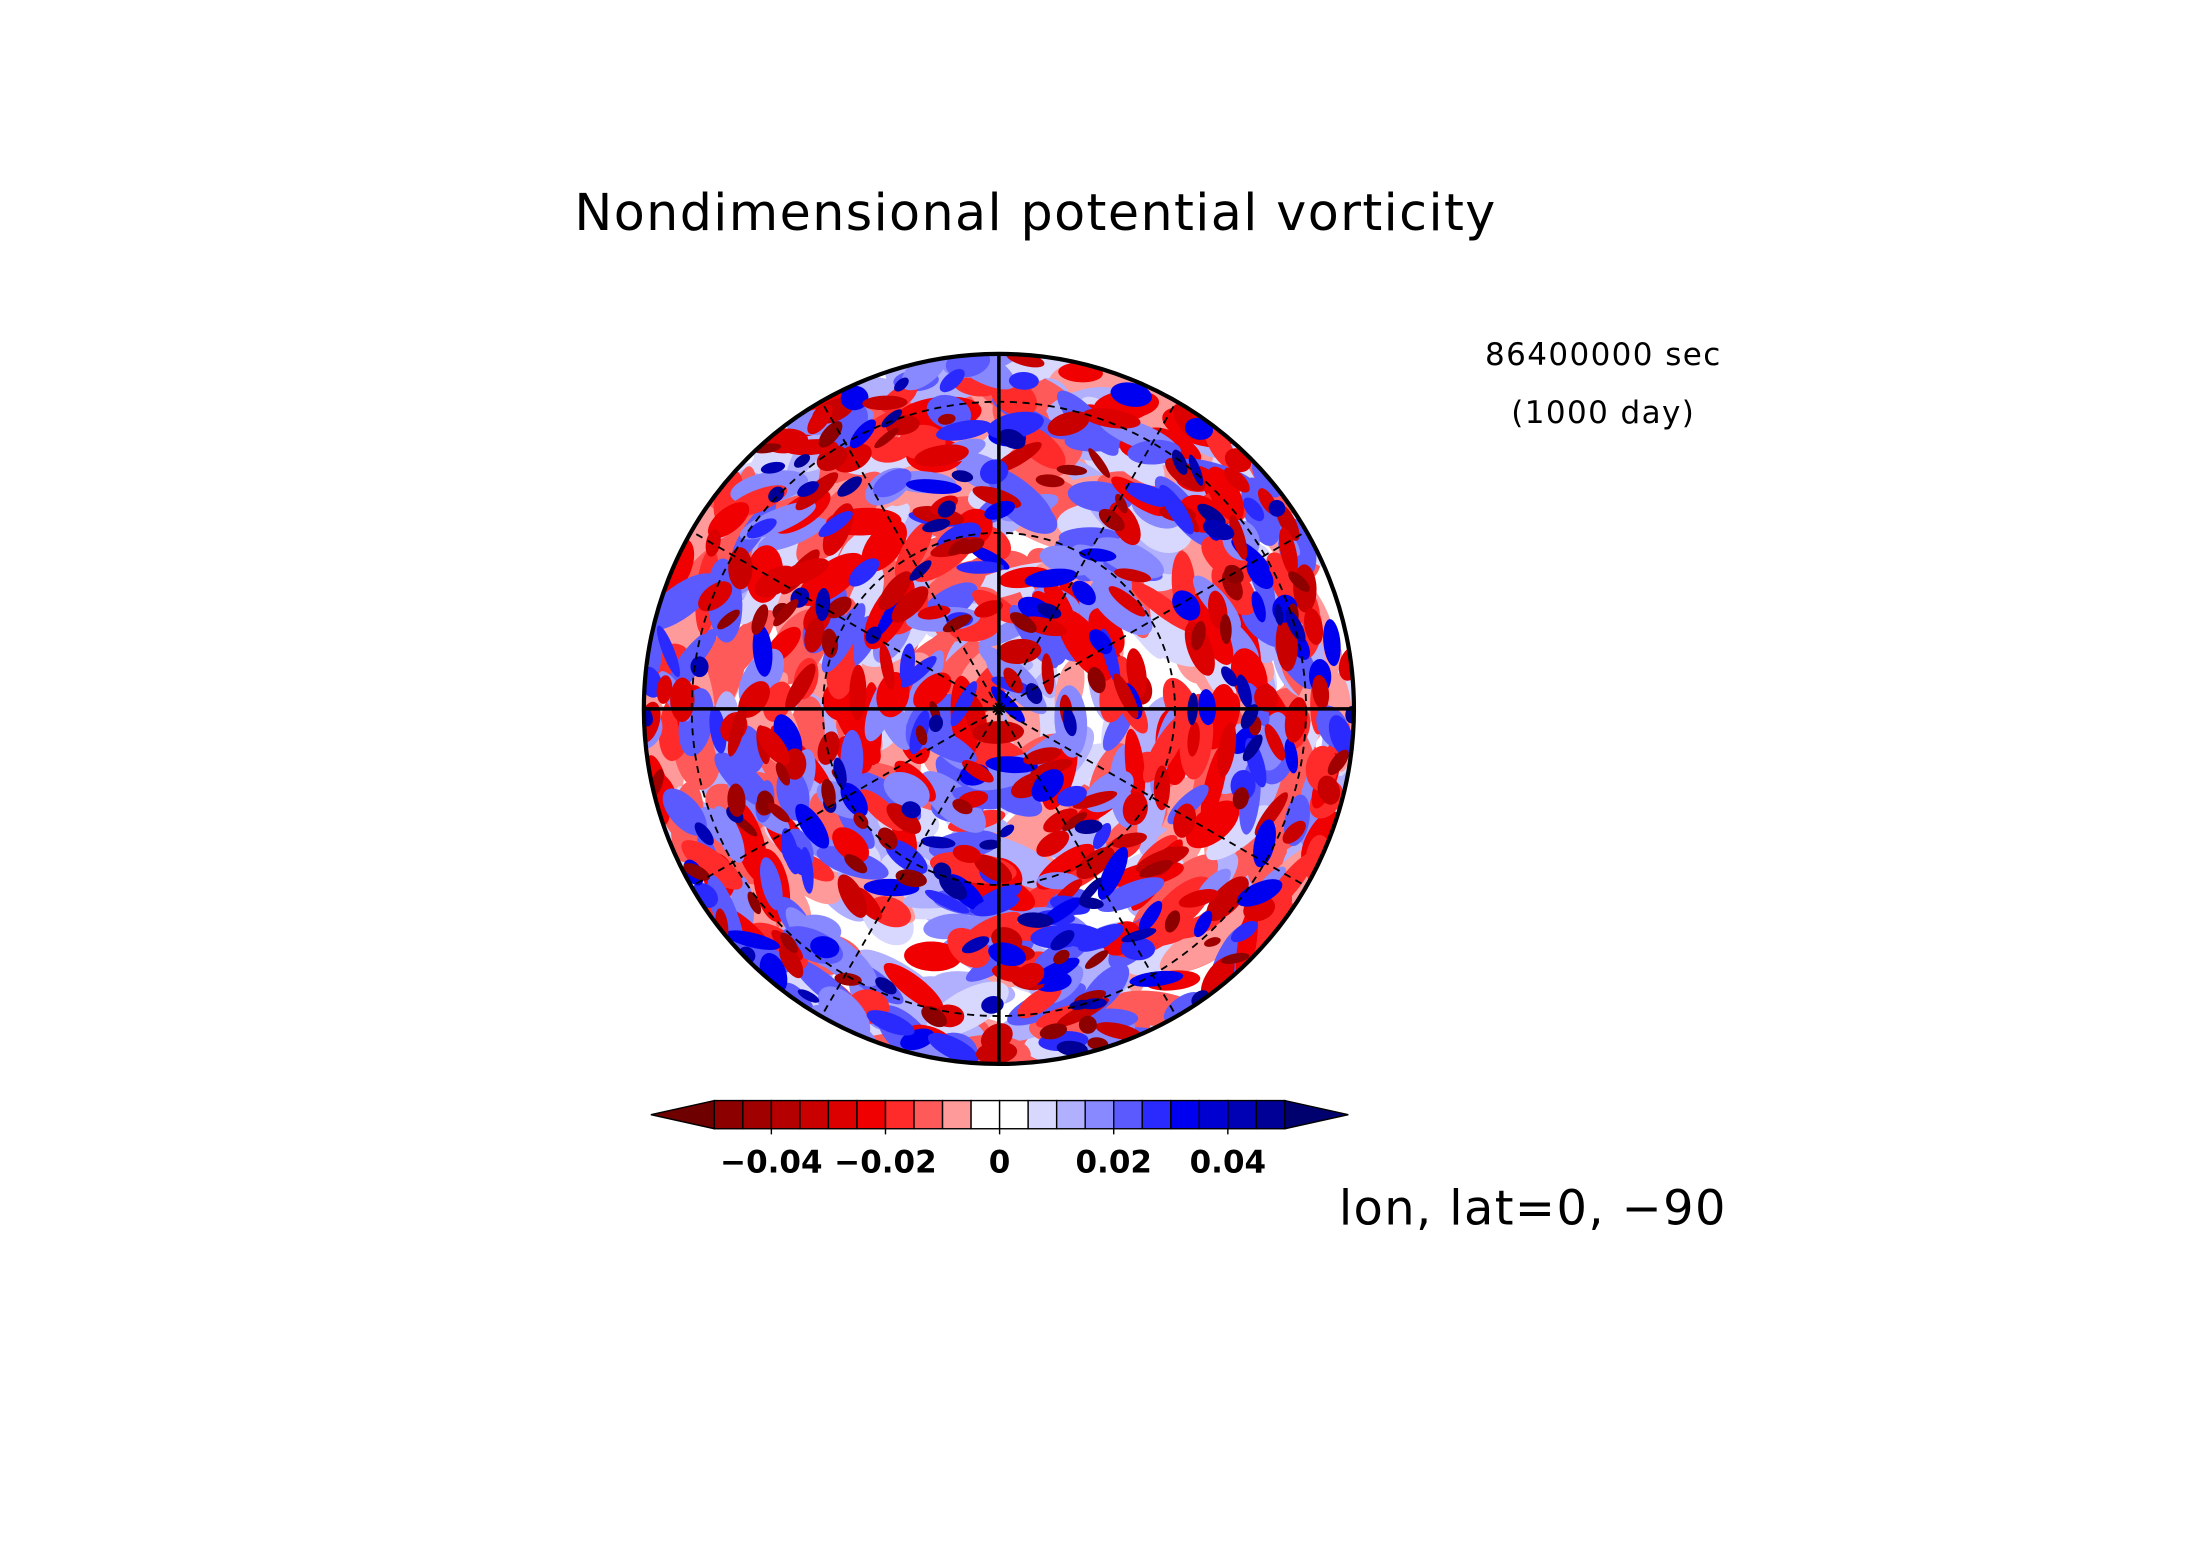  I want to click on colorbar-tick-label: 0.02, so click(1113, 1162).